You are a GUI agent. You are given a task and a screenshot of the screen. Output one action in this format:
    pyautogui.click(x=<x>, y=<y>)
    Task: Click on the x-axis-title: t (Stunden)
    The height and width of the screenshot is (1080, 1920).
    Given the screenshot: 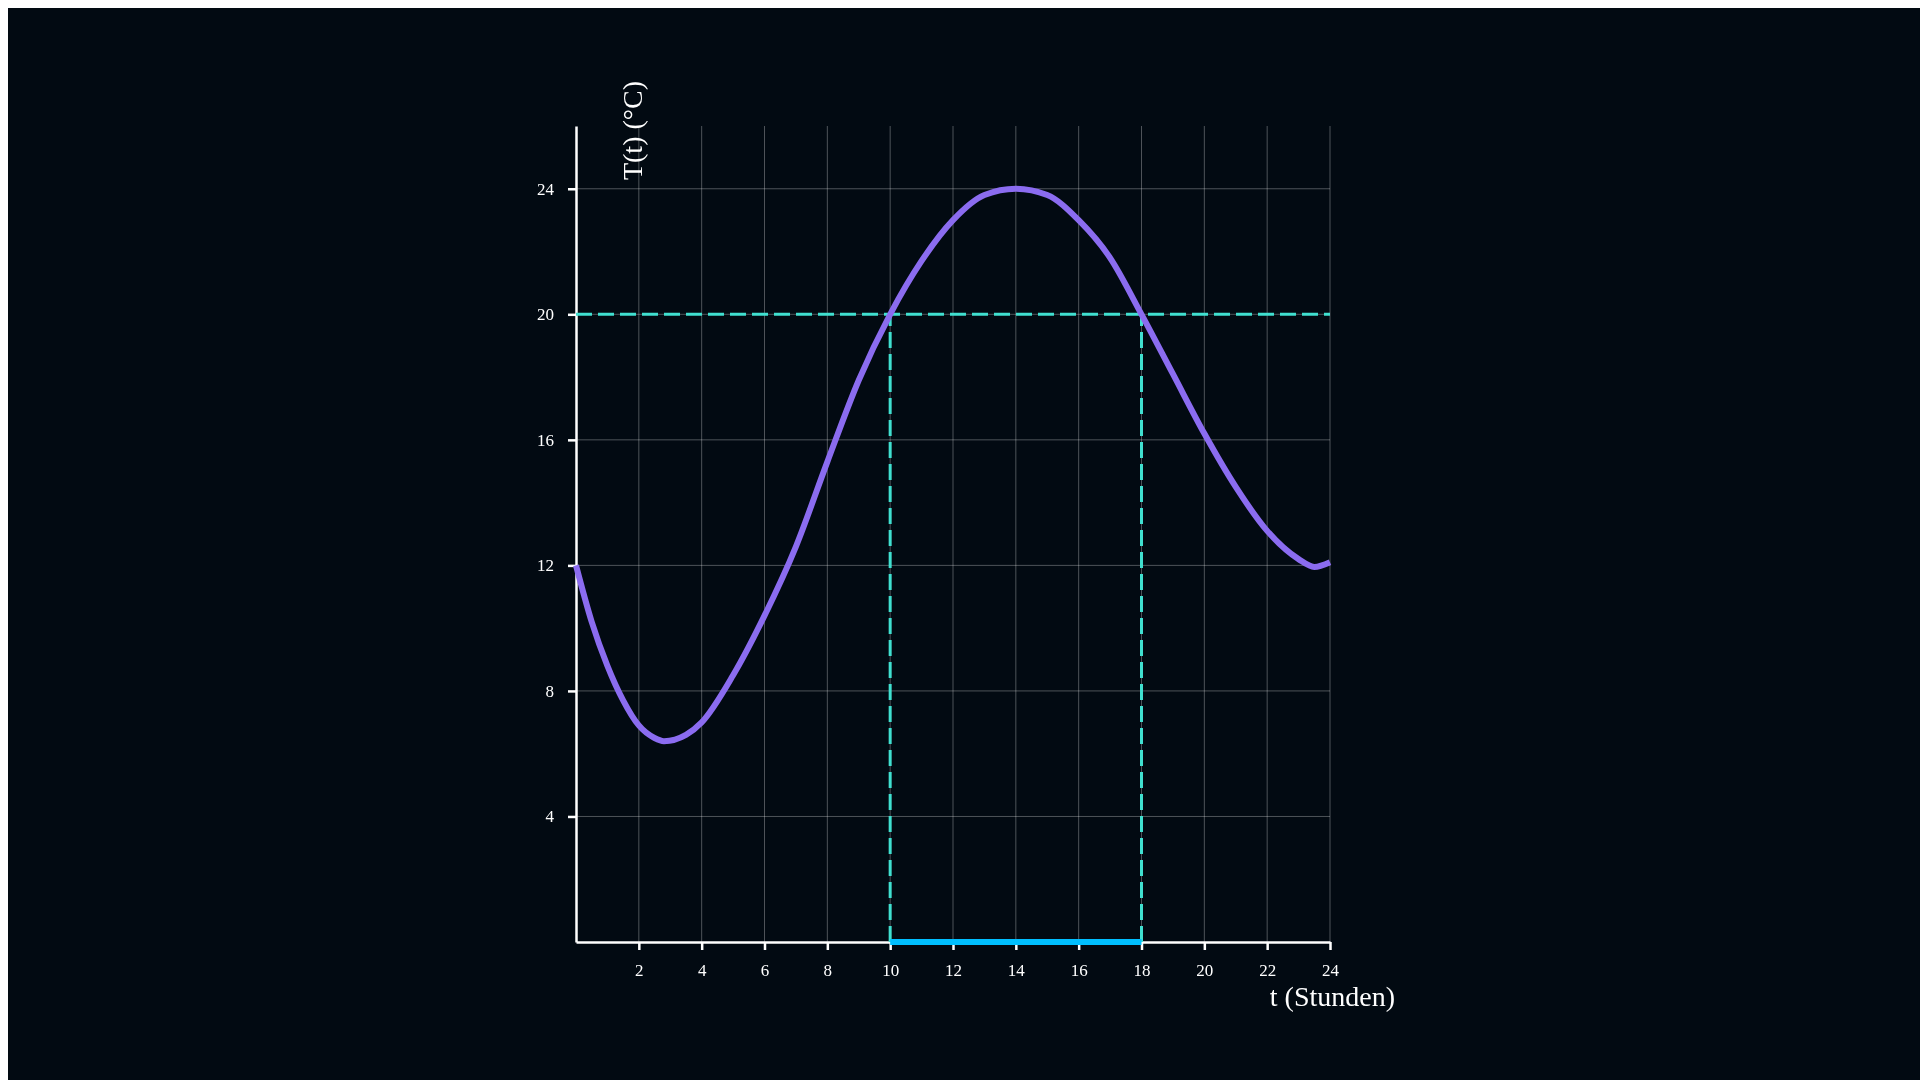 What is the action you would take?
    pyautogui.click(x=1332, y=996)
    